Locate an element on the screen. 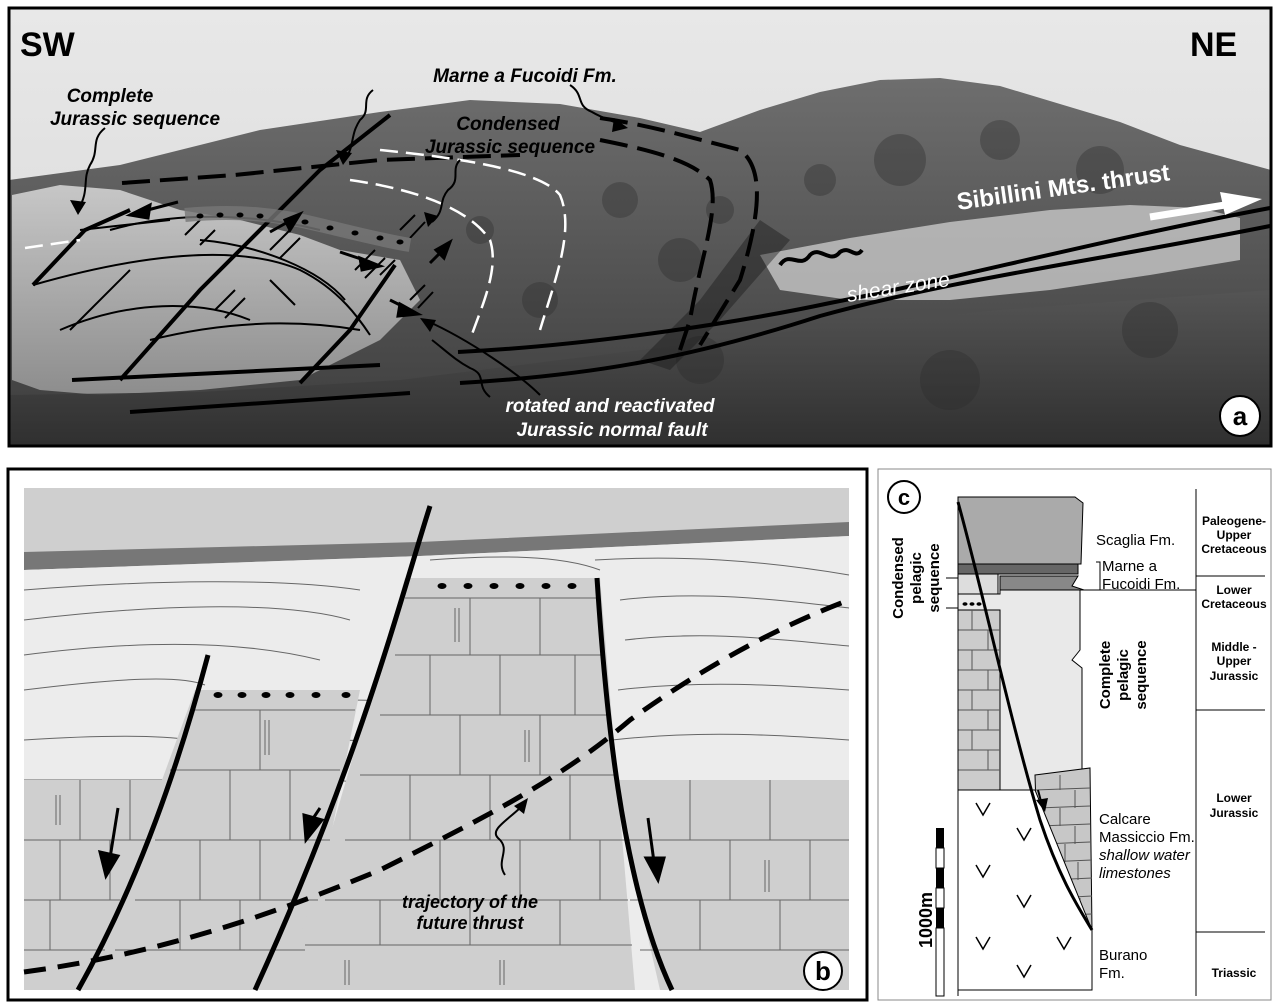 Image resolution: width=1274 pixels, height=1002 pixels. scaglia-unit is located at coordinates (1020, 530).